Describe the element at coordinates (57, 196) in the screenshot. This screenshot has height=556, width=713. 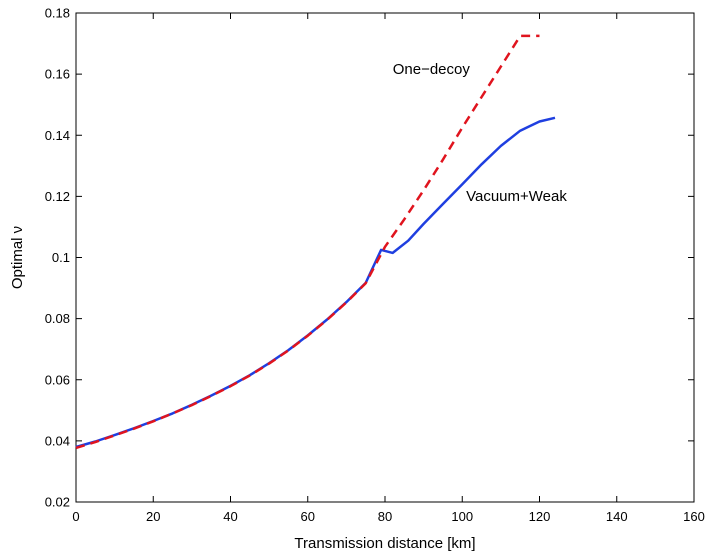
I see `y-tick-label: 0.12` at that location.